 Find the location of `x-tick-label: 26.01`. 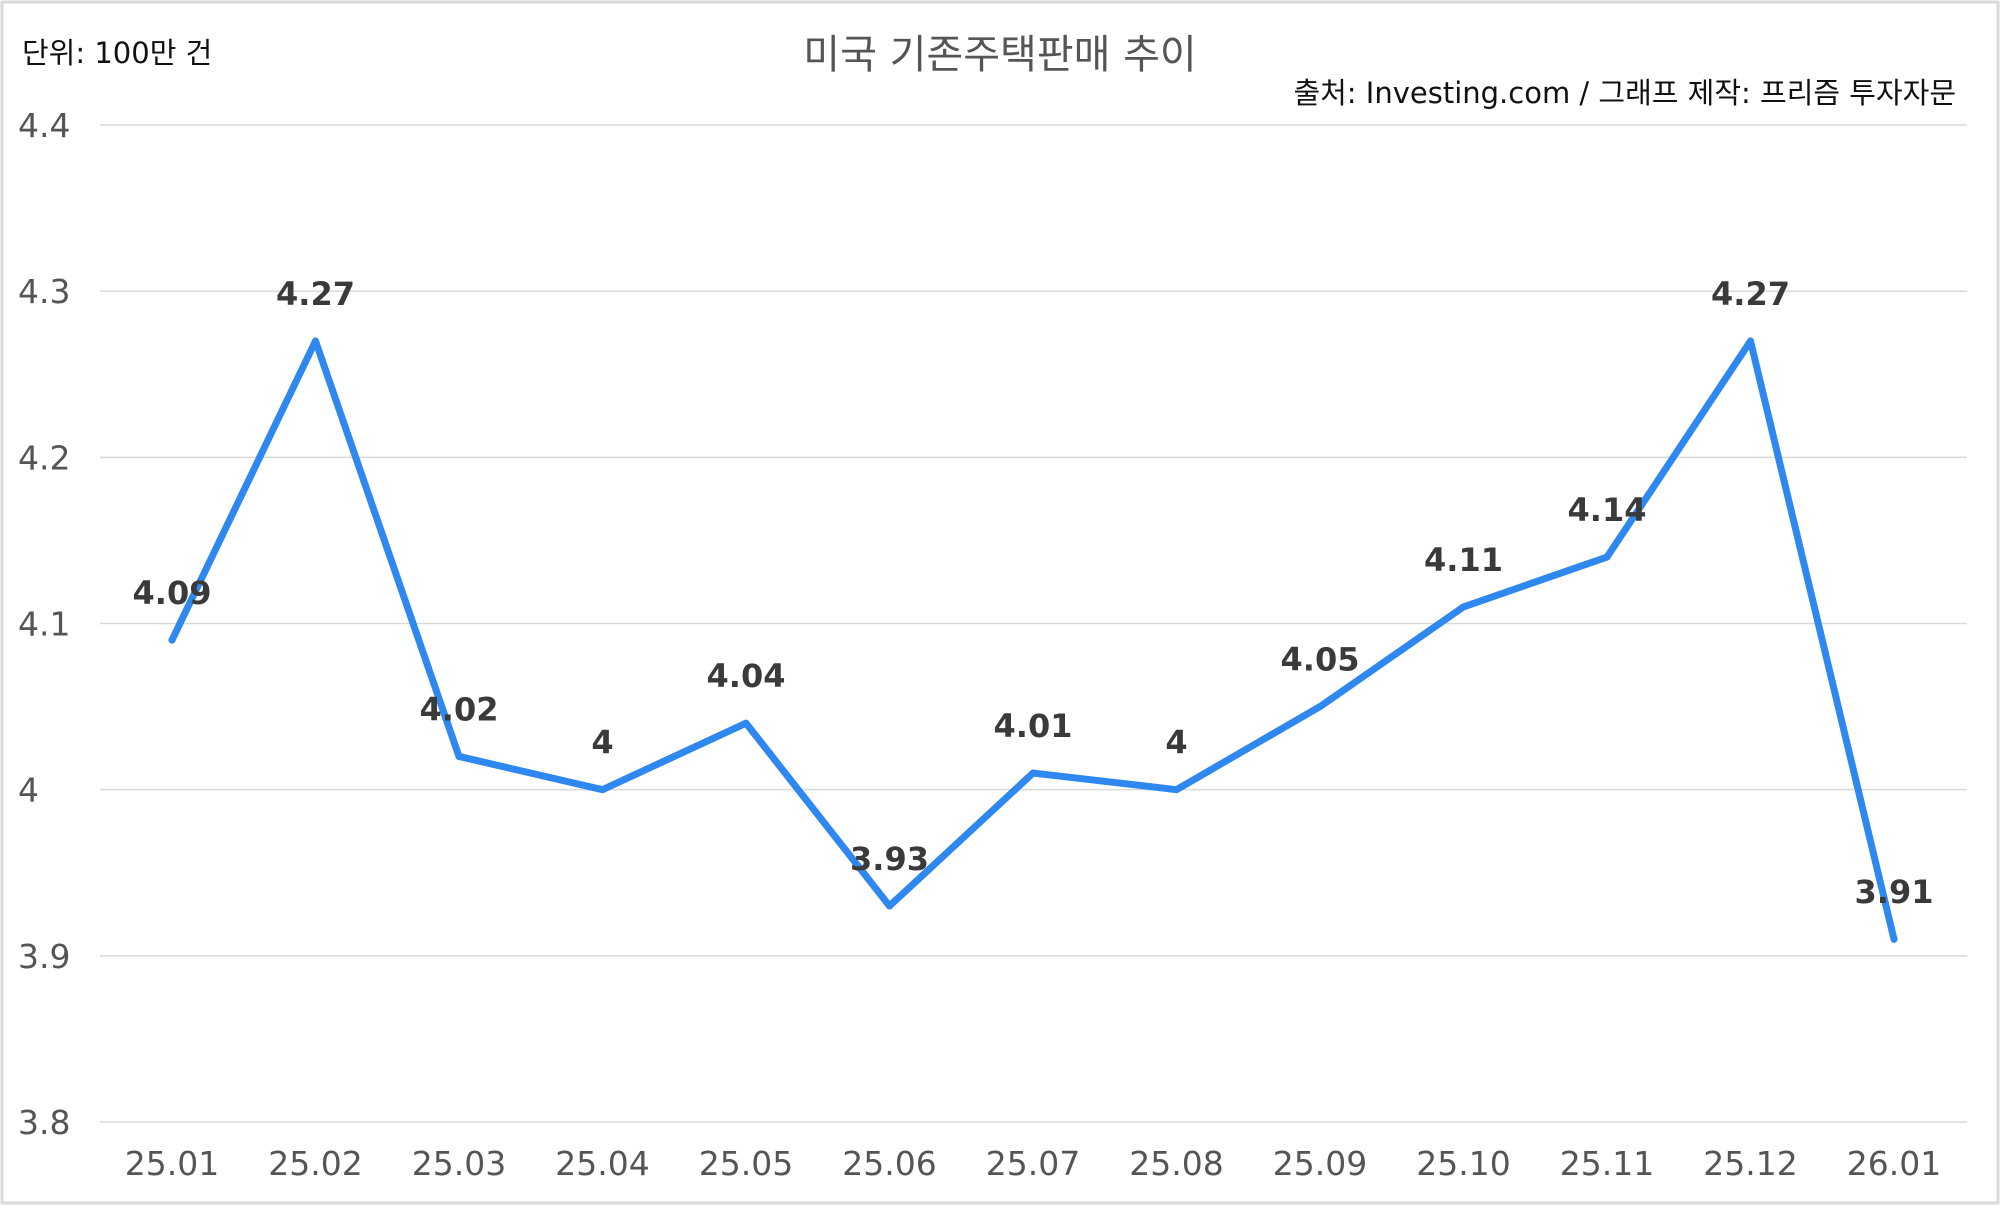

x-tick-label: 26.01 is located at coordinates (1894, 1163).